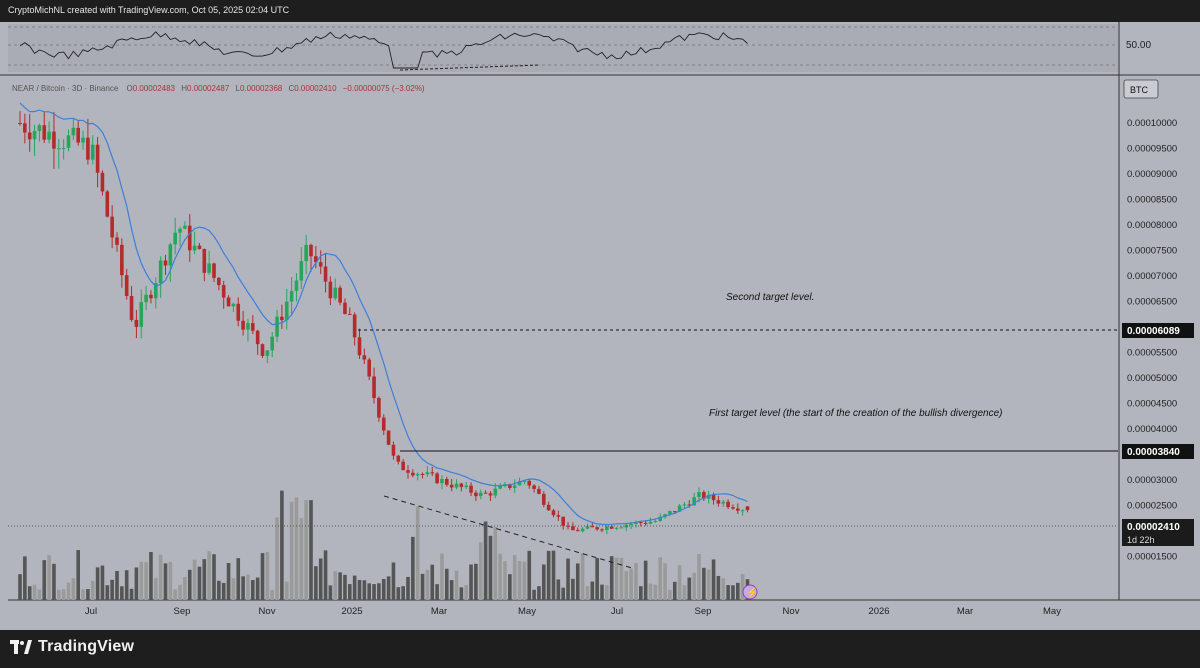  What do you see at coordinates (182, 611) in the screenshot?
I see `time-tick-label: Sep` at bounding box center [182, 611].